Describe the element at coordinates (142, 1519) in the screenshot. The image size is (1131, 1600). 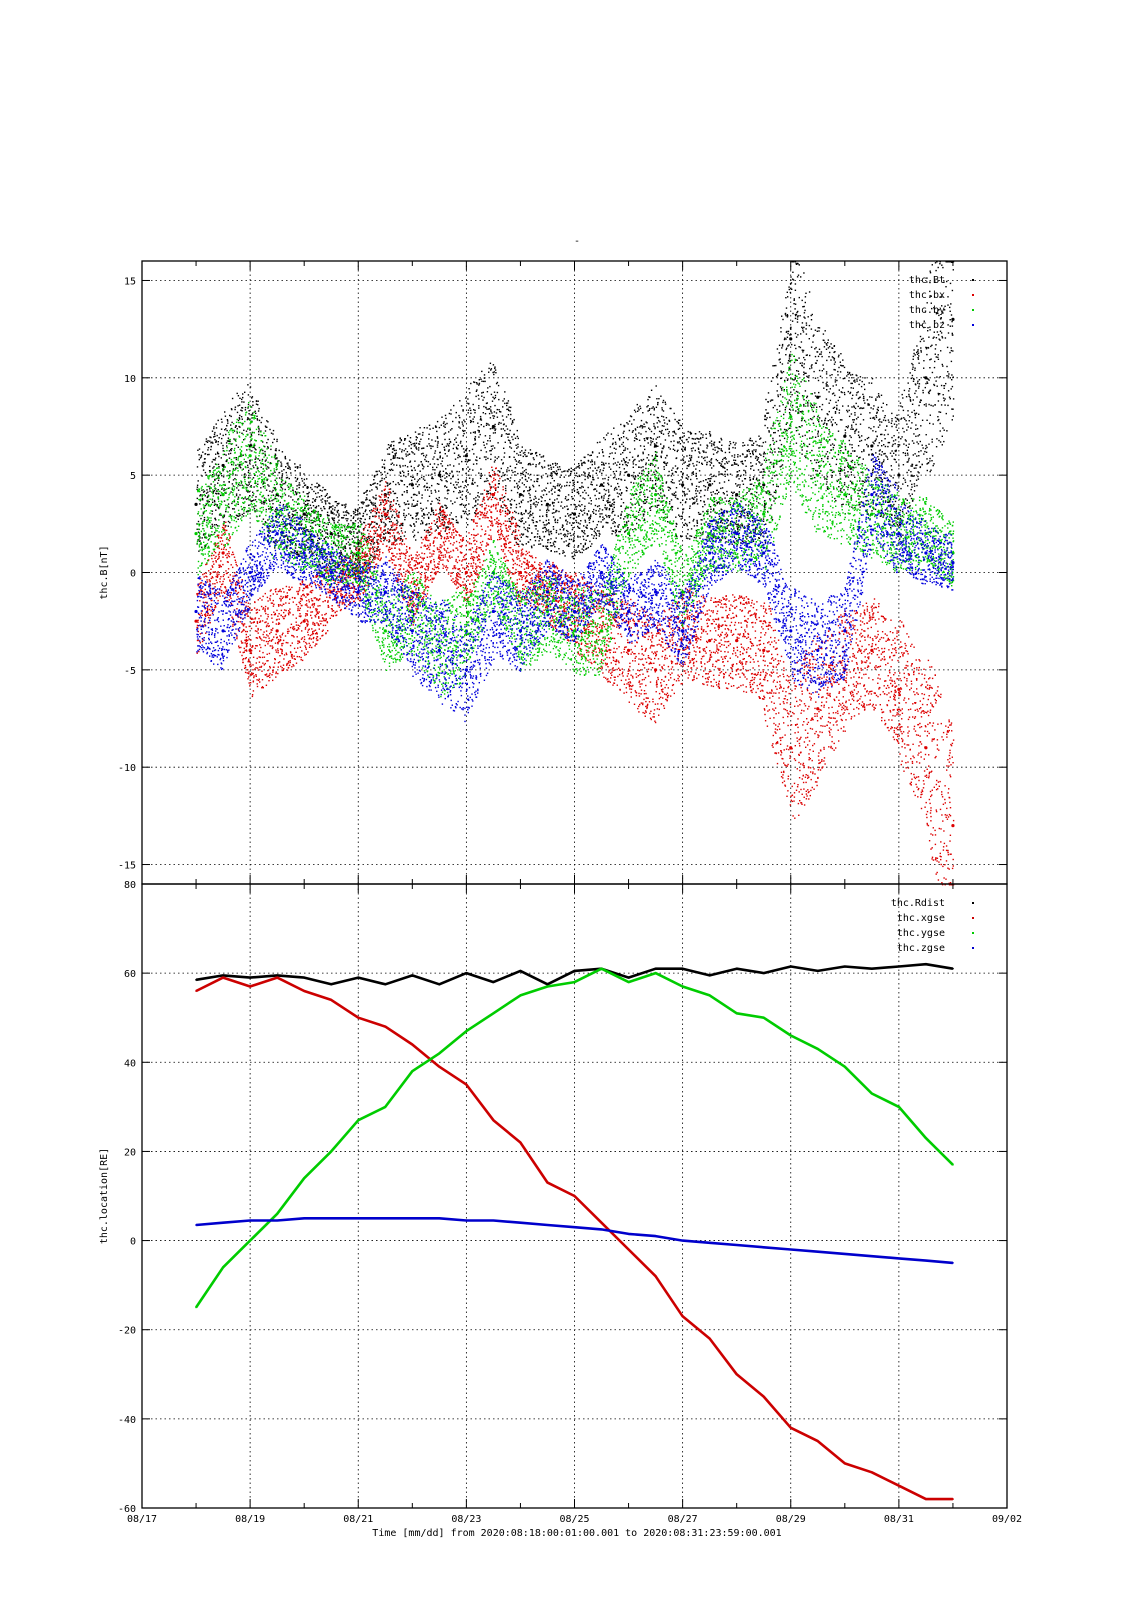
I see `x-tick-label: 08/17` at that location.